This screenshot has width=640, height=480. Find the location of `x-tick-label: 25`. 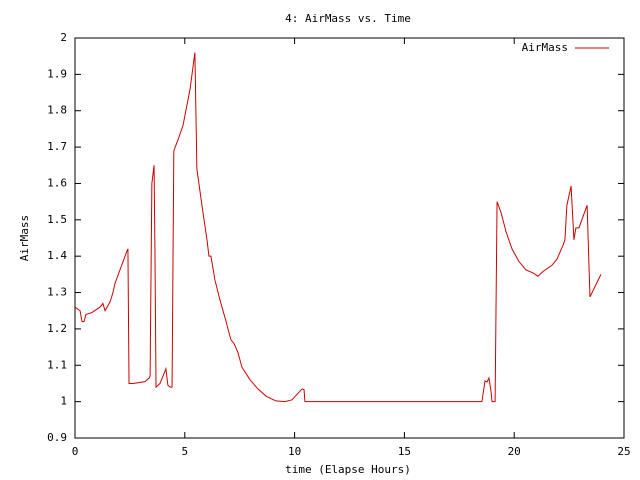

x-tick-label: 25 is located at coordinates (623, 451).